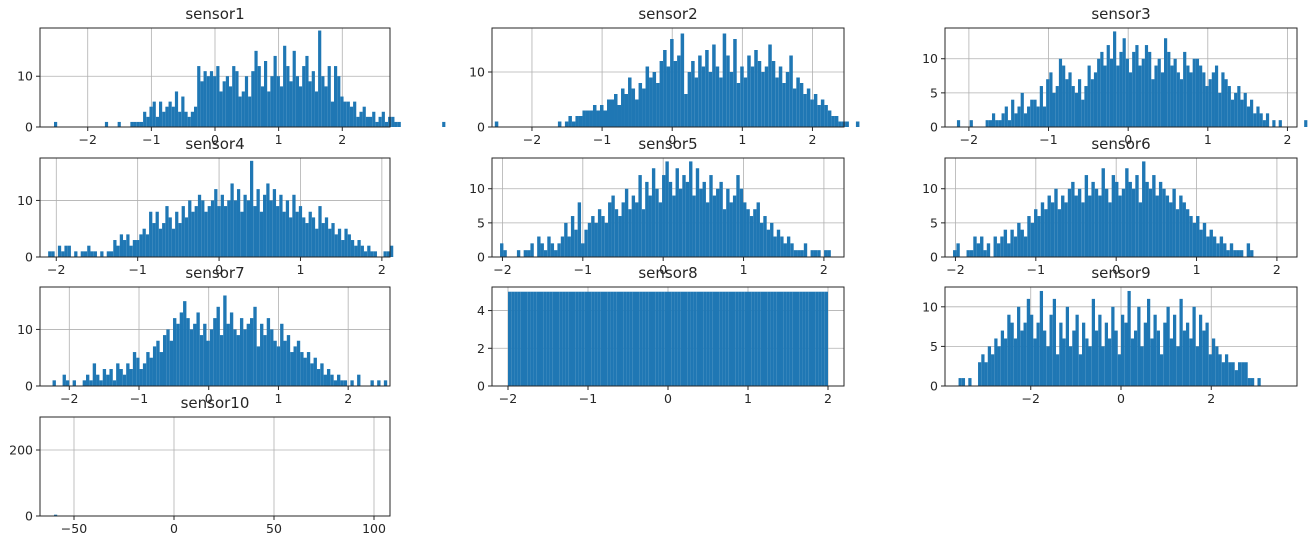  I want to click on x-tick-label: 100, so click(374, 528).